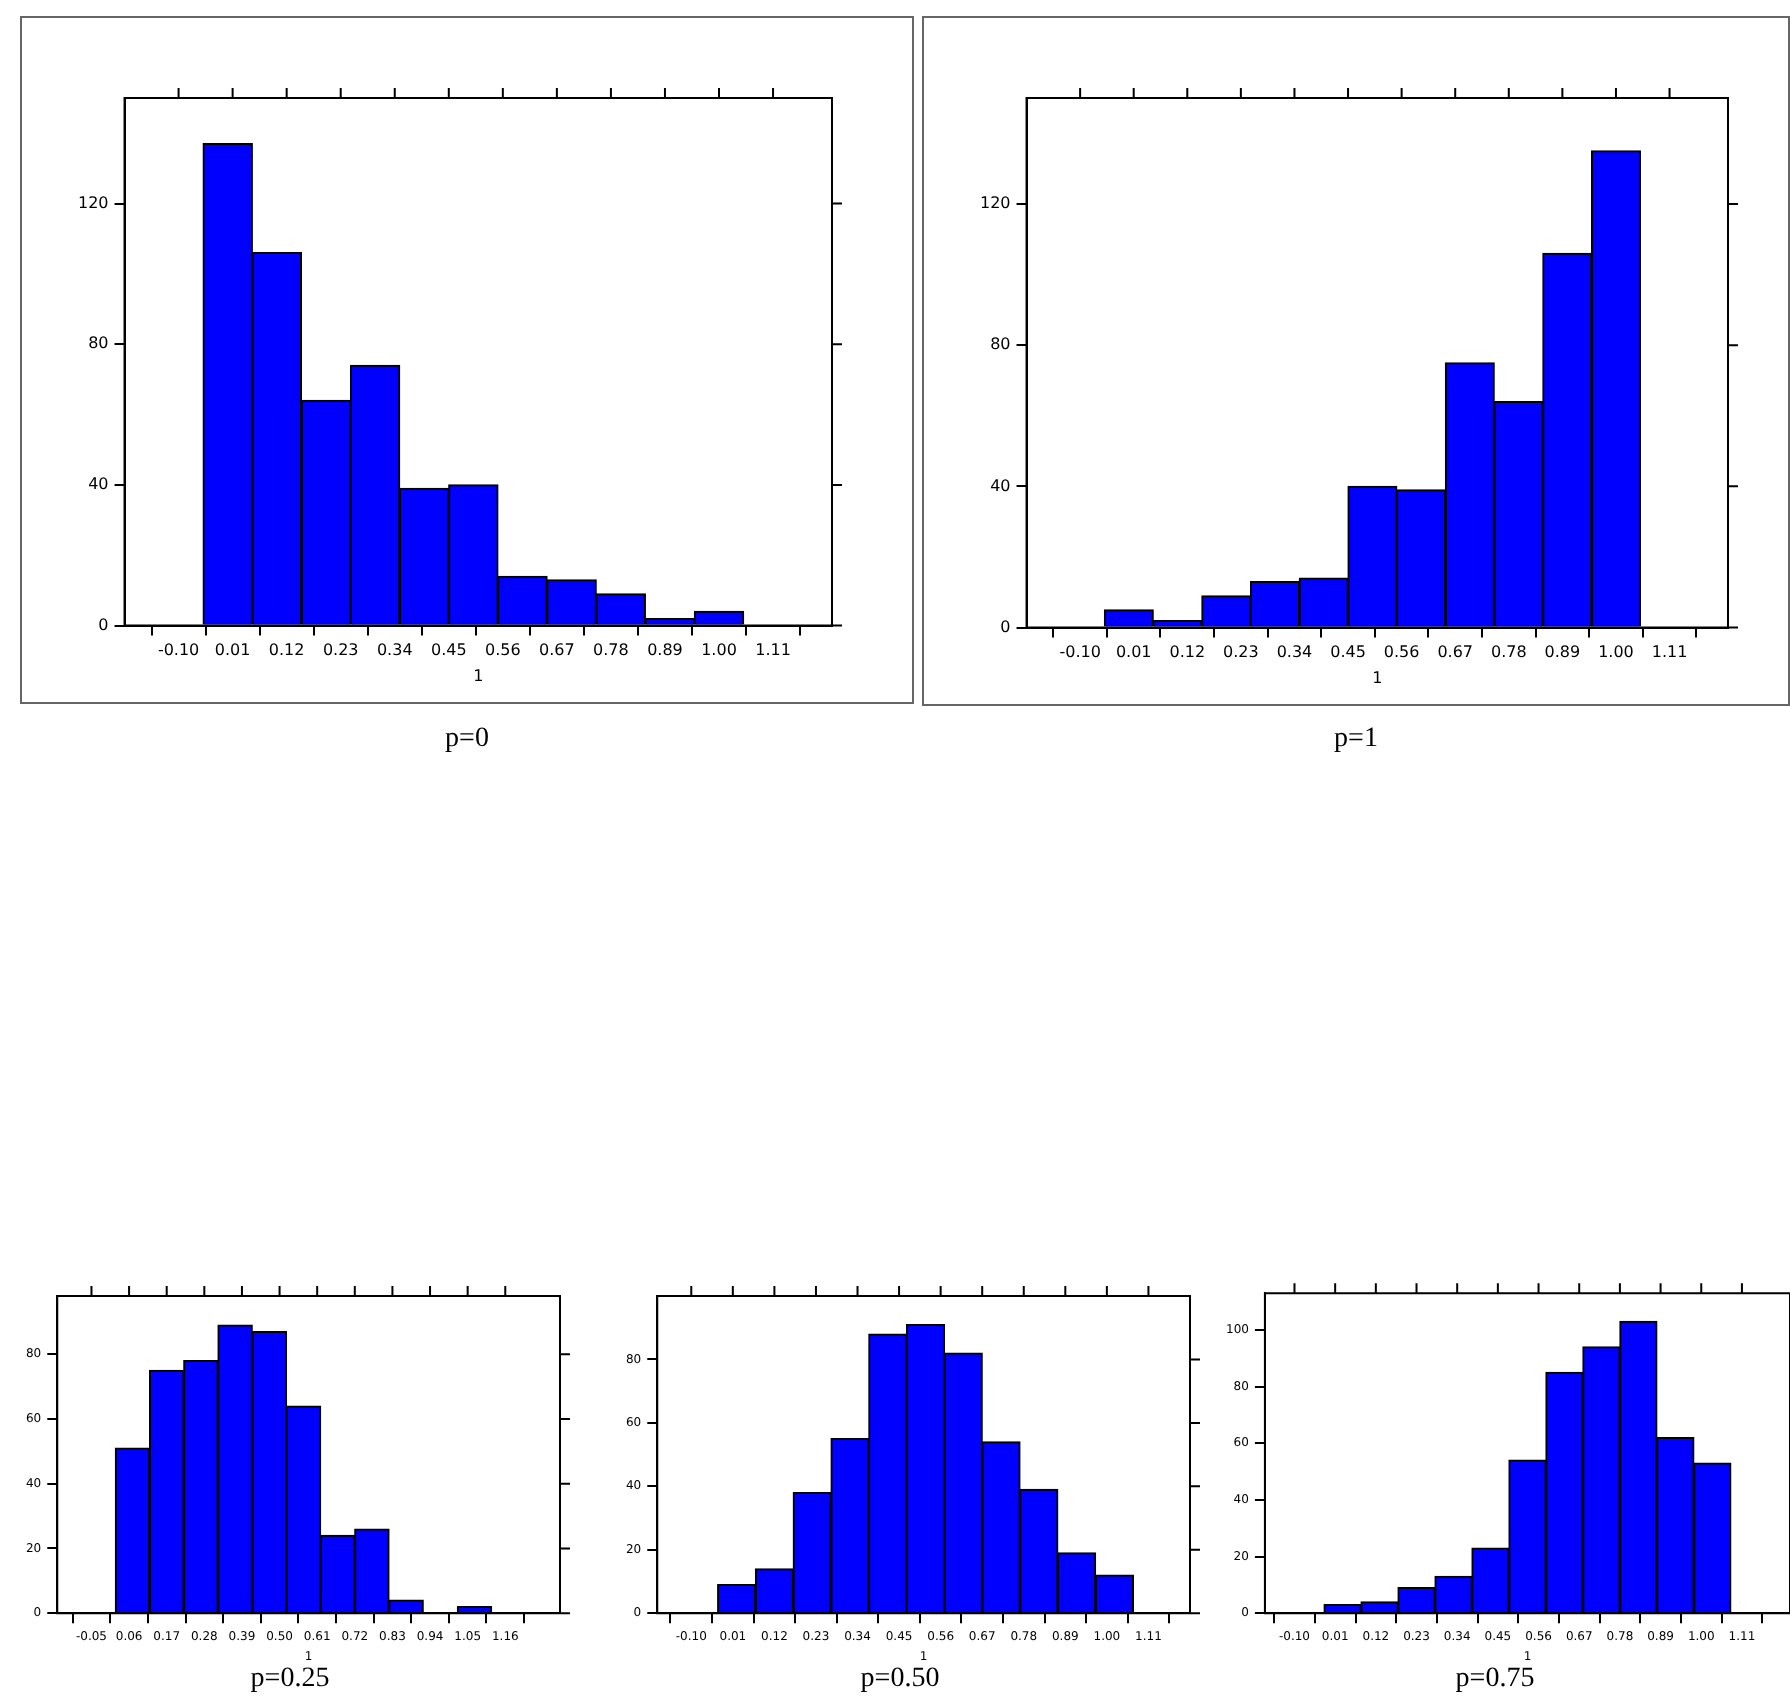 Image resolution: width=1790 pixels, height=1708 pixels. What do you see at coordinates (290, 1680) in the screenshot?
I see `text: p=0.25` at bounding box center [290, 1680].